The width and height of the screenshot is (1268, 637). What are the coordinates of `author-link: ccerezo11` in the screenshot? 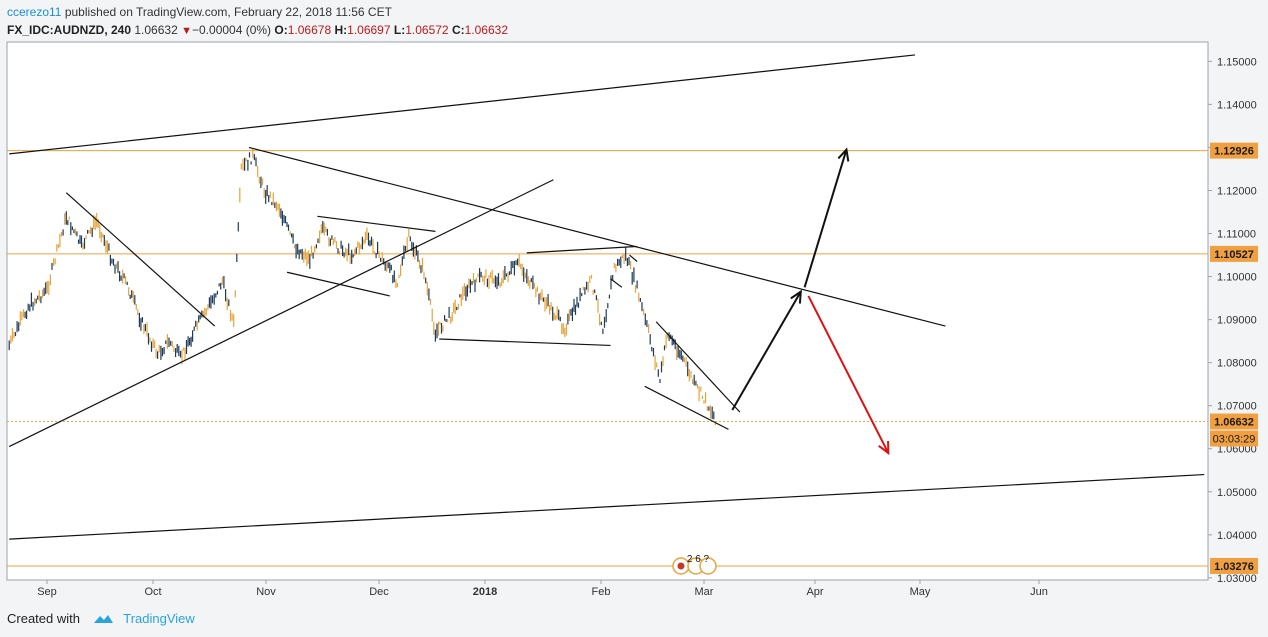 It's located at (34, 12).